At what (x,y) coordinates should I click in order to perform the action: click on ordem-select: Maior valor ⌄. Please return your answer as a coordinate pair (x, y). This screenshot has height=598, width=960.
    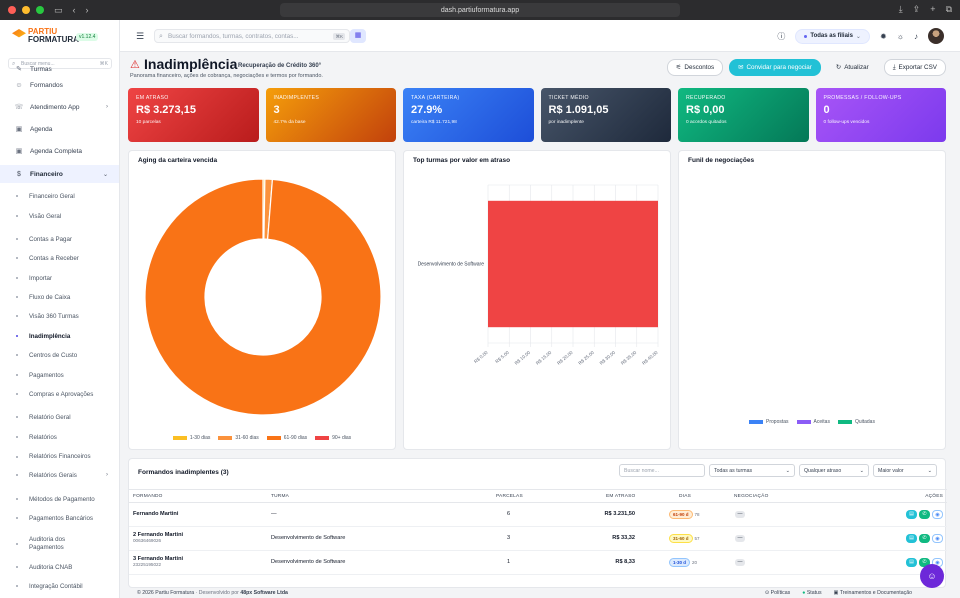
    Looking at the image, I should click on (905, 470).